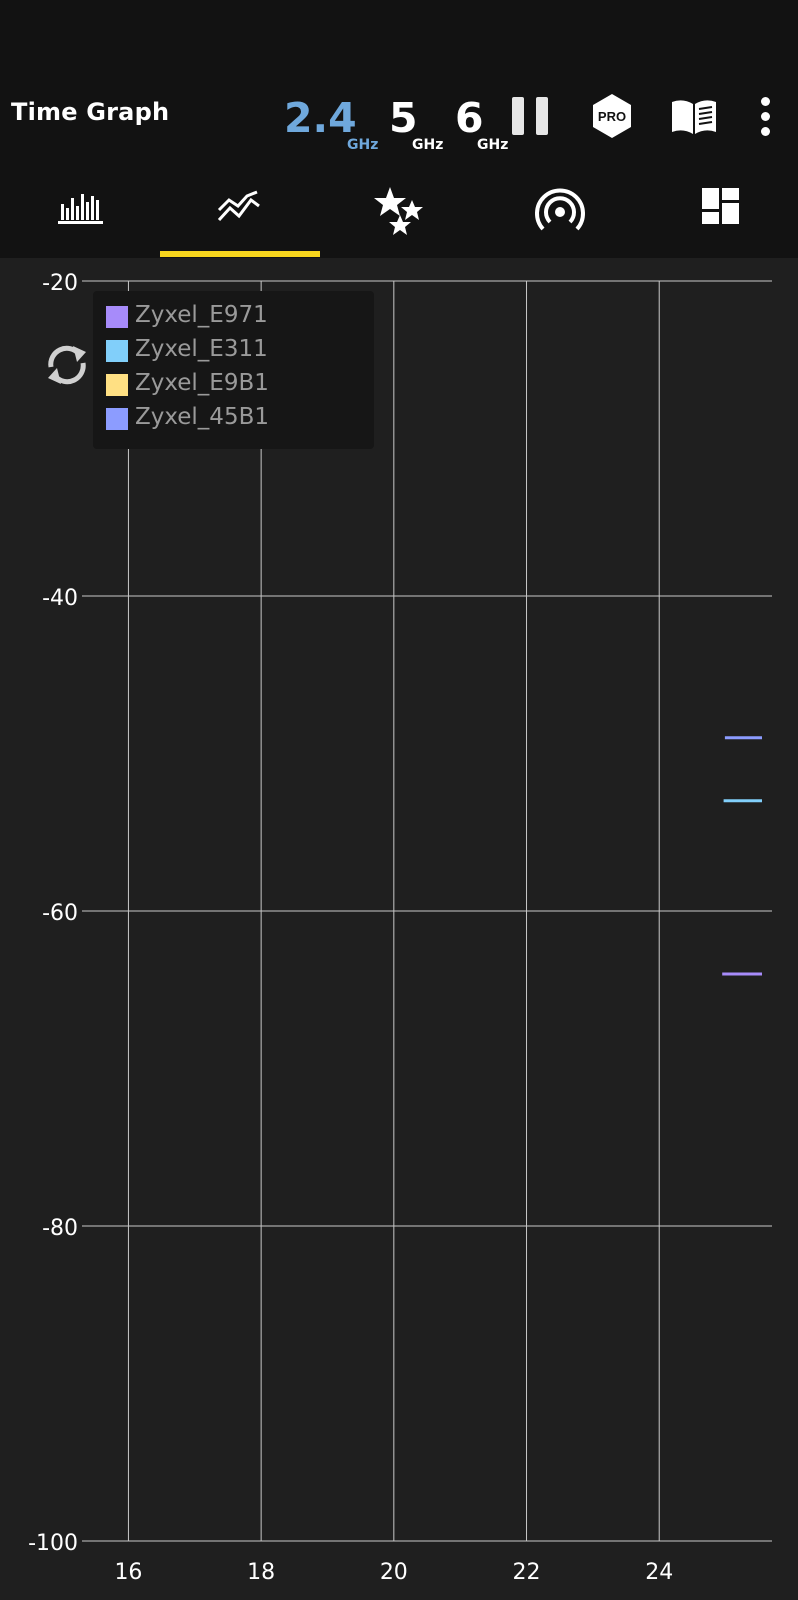 The width and height of the screenshot is (798, 1600). What do you see at coordinates (261, 1572) in the screenshot?
I see `x-tick-label: 18` at bounding box center [261, 1572].